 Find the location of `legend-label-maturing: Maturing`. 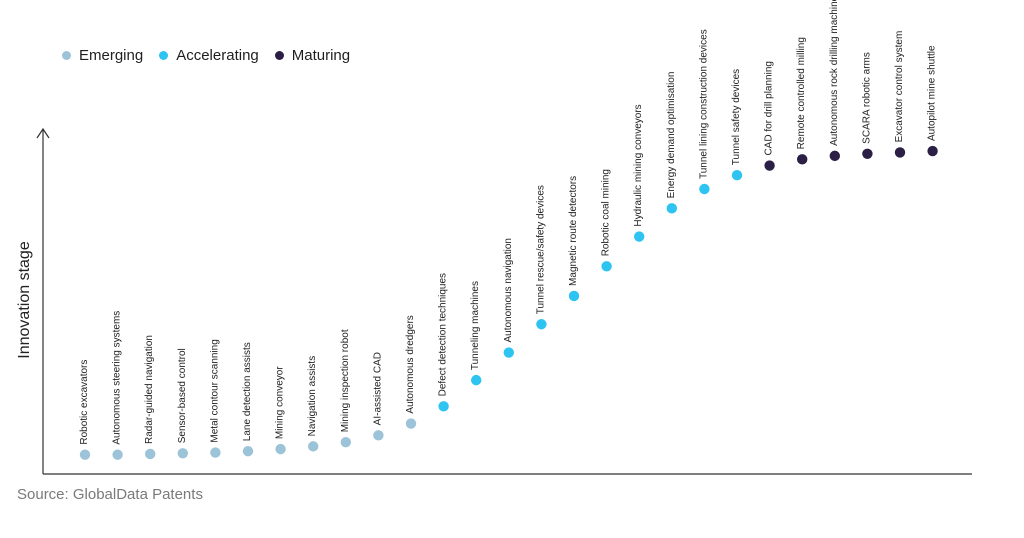

legend-label-maturing: Maturing is located at coordinates (321, 55).